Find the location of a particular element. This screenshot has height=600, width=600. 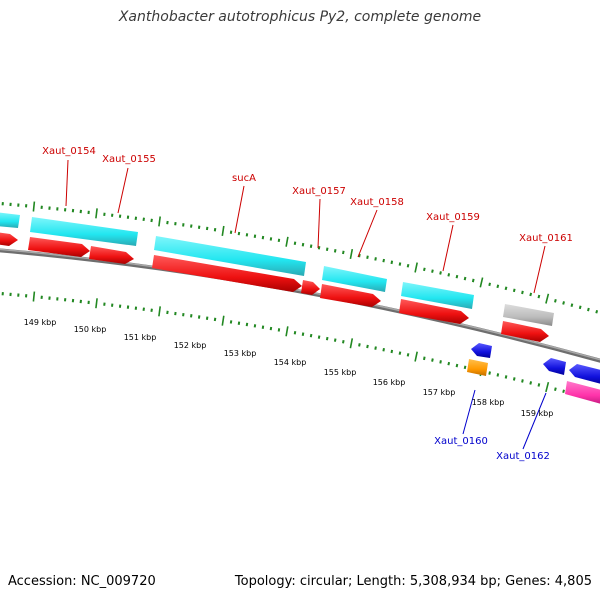

kbp-label: 155 kbp is located at coordinates (340, 372).